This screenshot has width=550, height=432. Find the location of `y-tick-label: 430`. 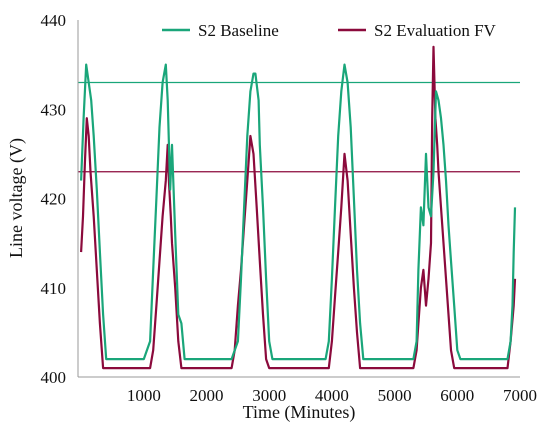

y-tick-label: 430 is located at coordinates (54, 109).